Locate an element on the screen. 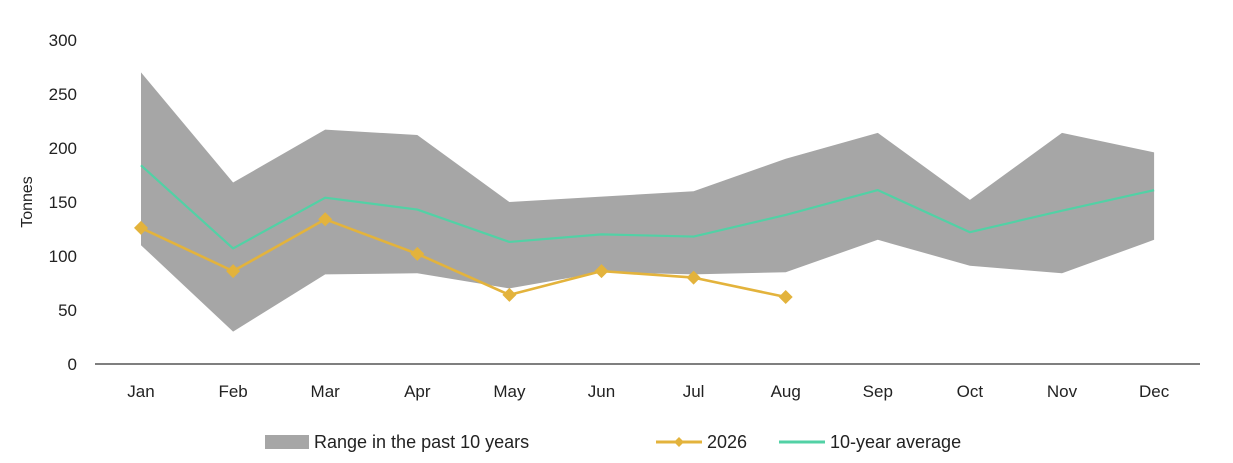 The image size is (1233, 463). legend-item-series-2026: 2026 is located at coordinates (701, 442).